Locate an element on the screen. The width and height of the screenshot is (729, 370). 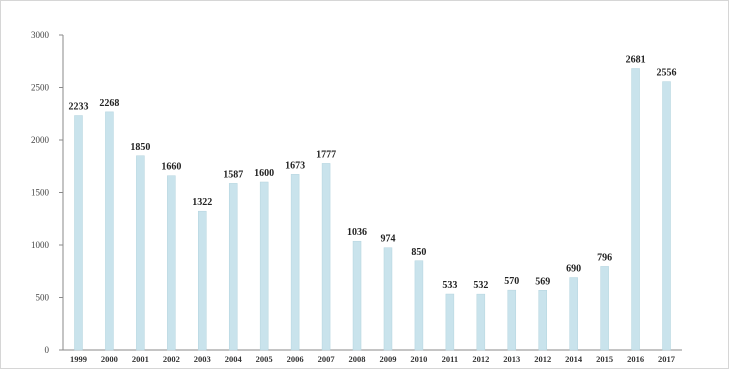
bar-value-label: 690 is located at coordinates (573, 269).